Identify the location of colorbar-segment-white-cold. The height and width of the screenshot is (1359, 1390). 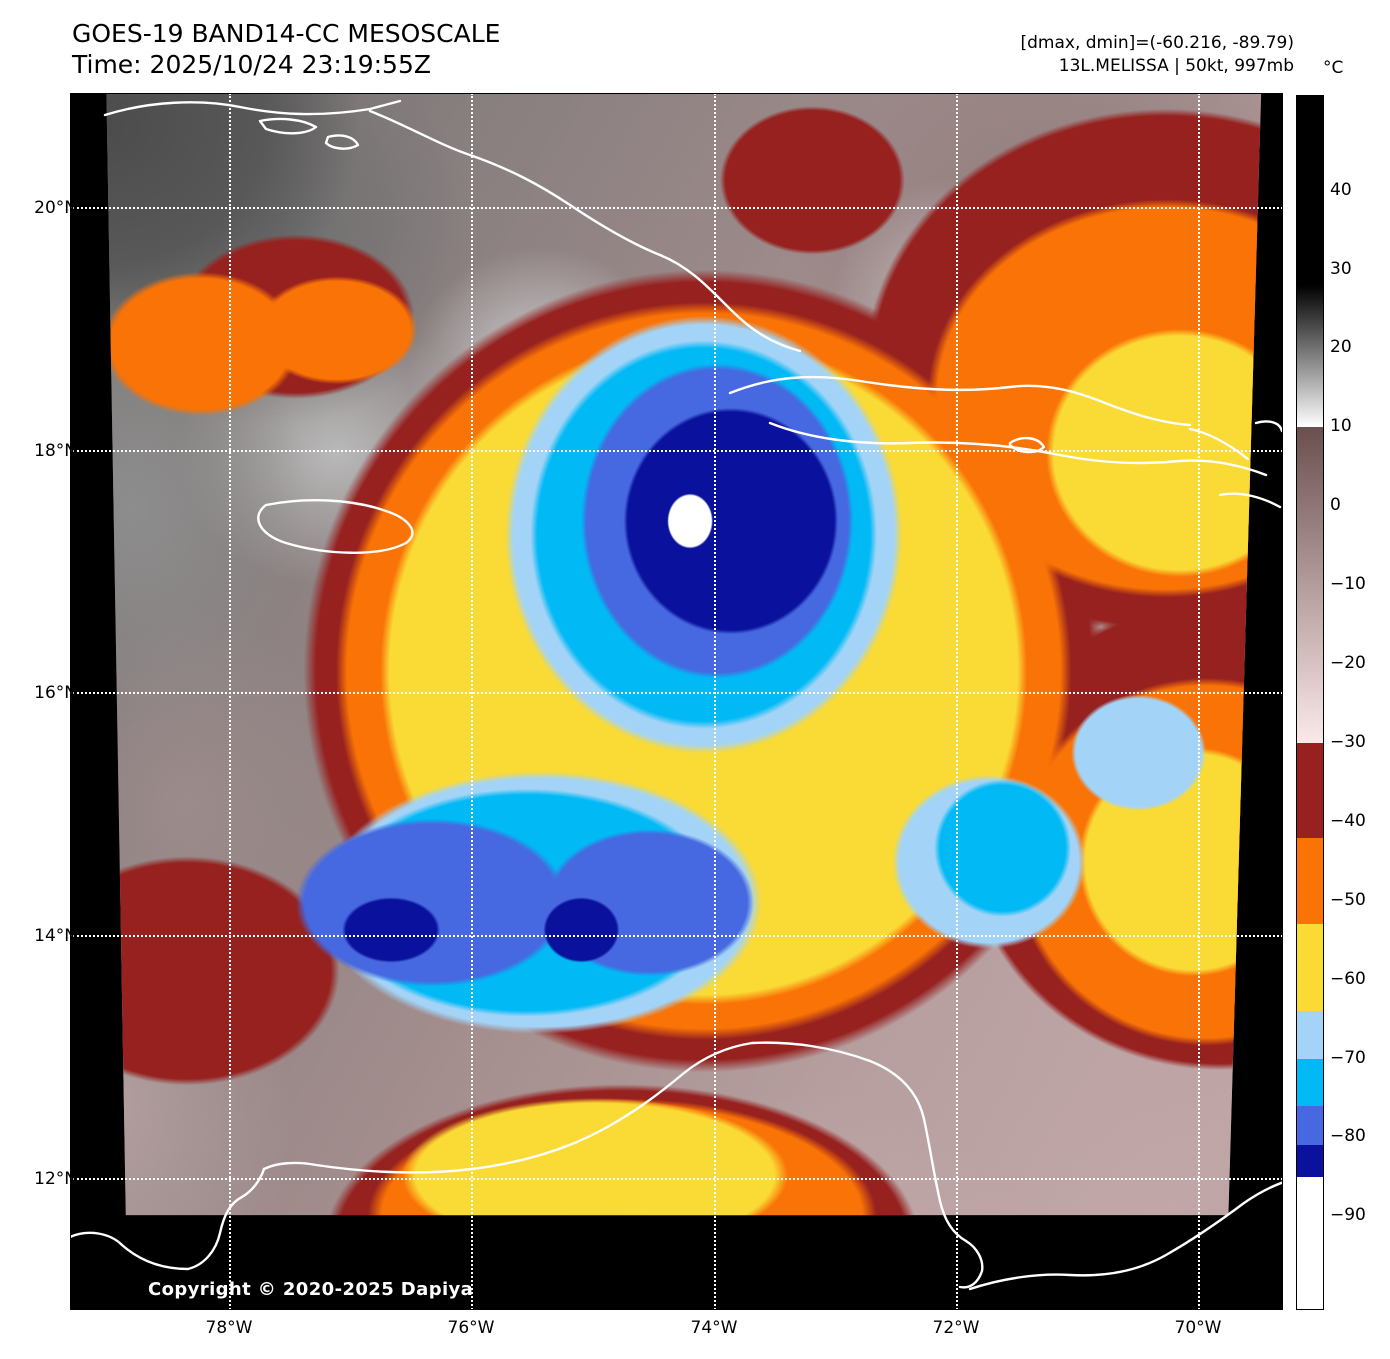
(1310, 1242).